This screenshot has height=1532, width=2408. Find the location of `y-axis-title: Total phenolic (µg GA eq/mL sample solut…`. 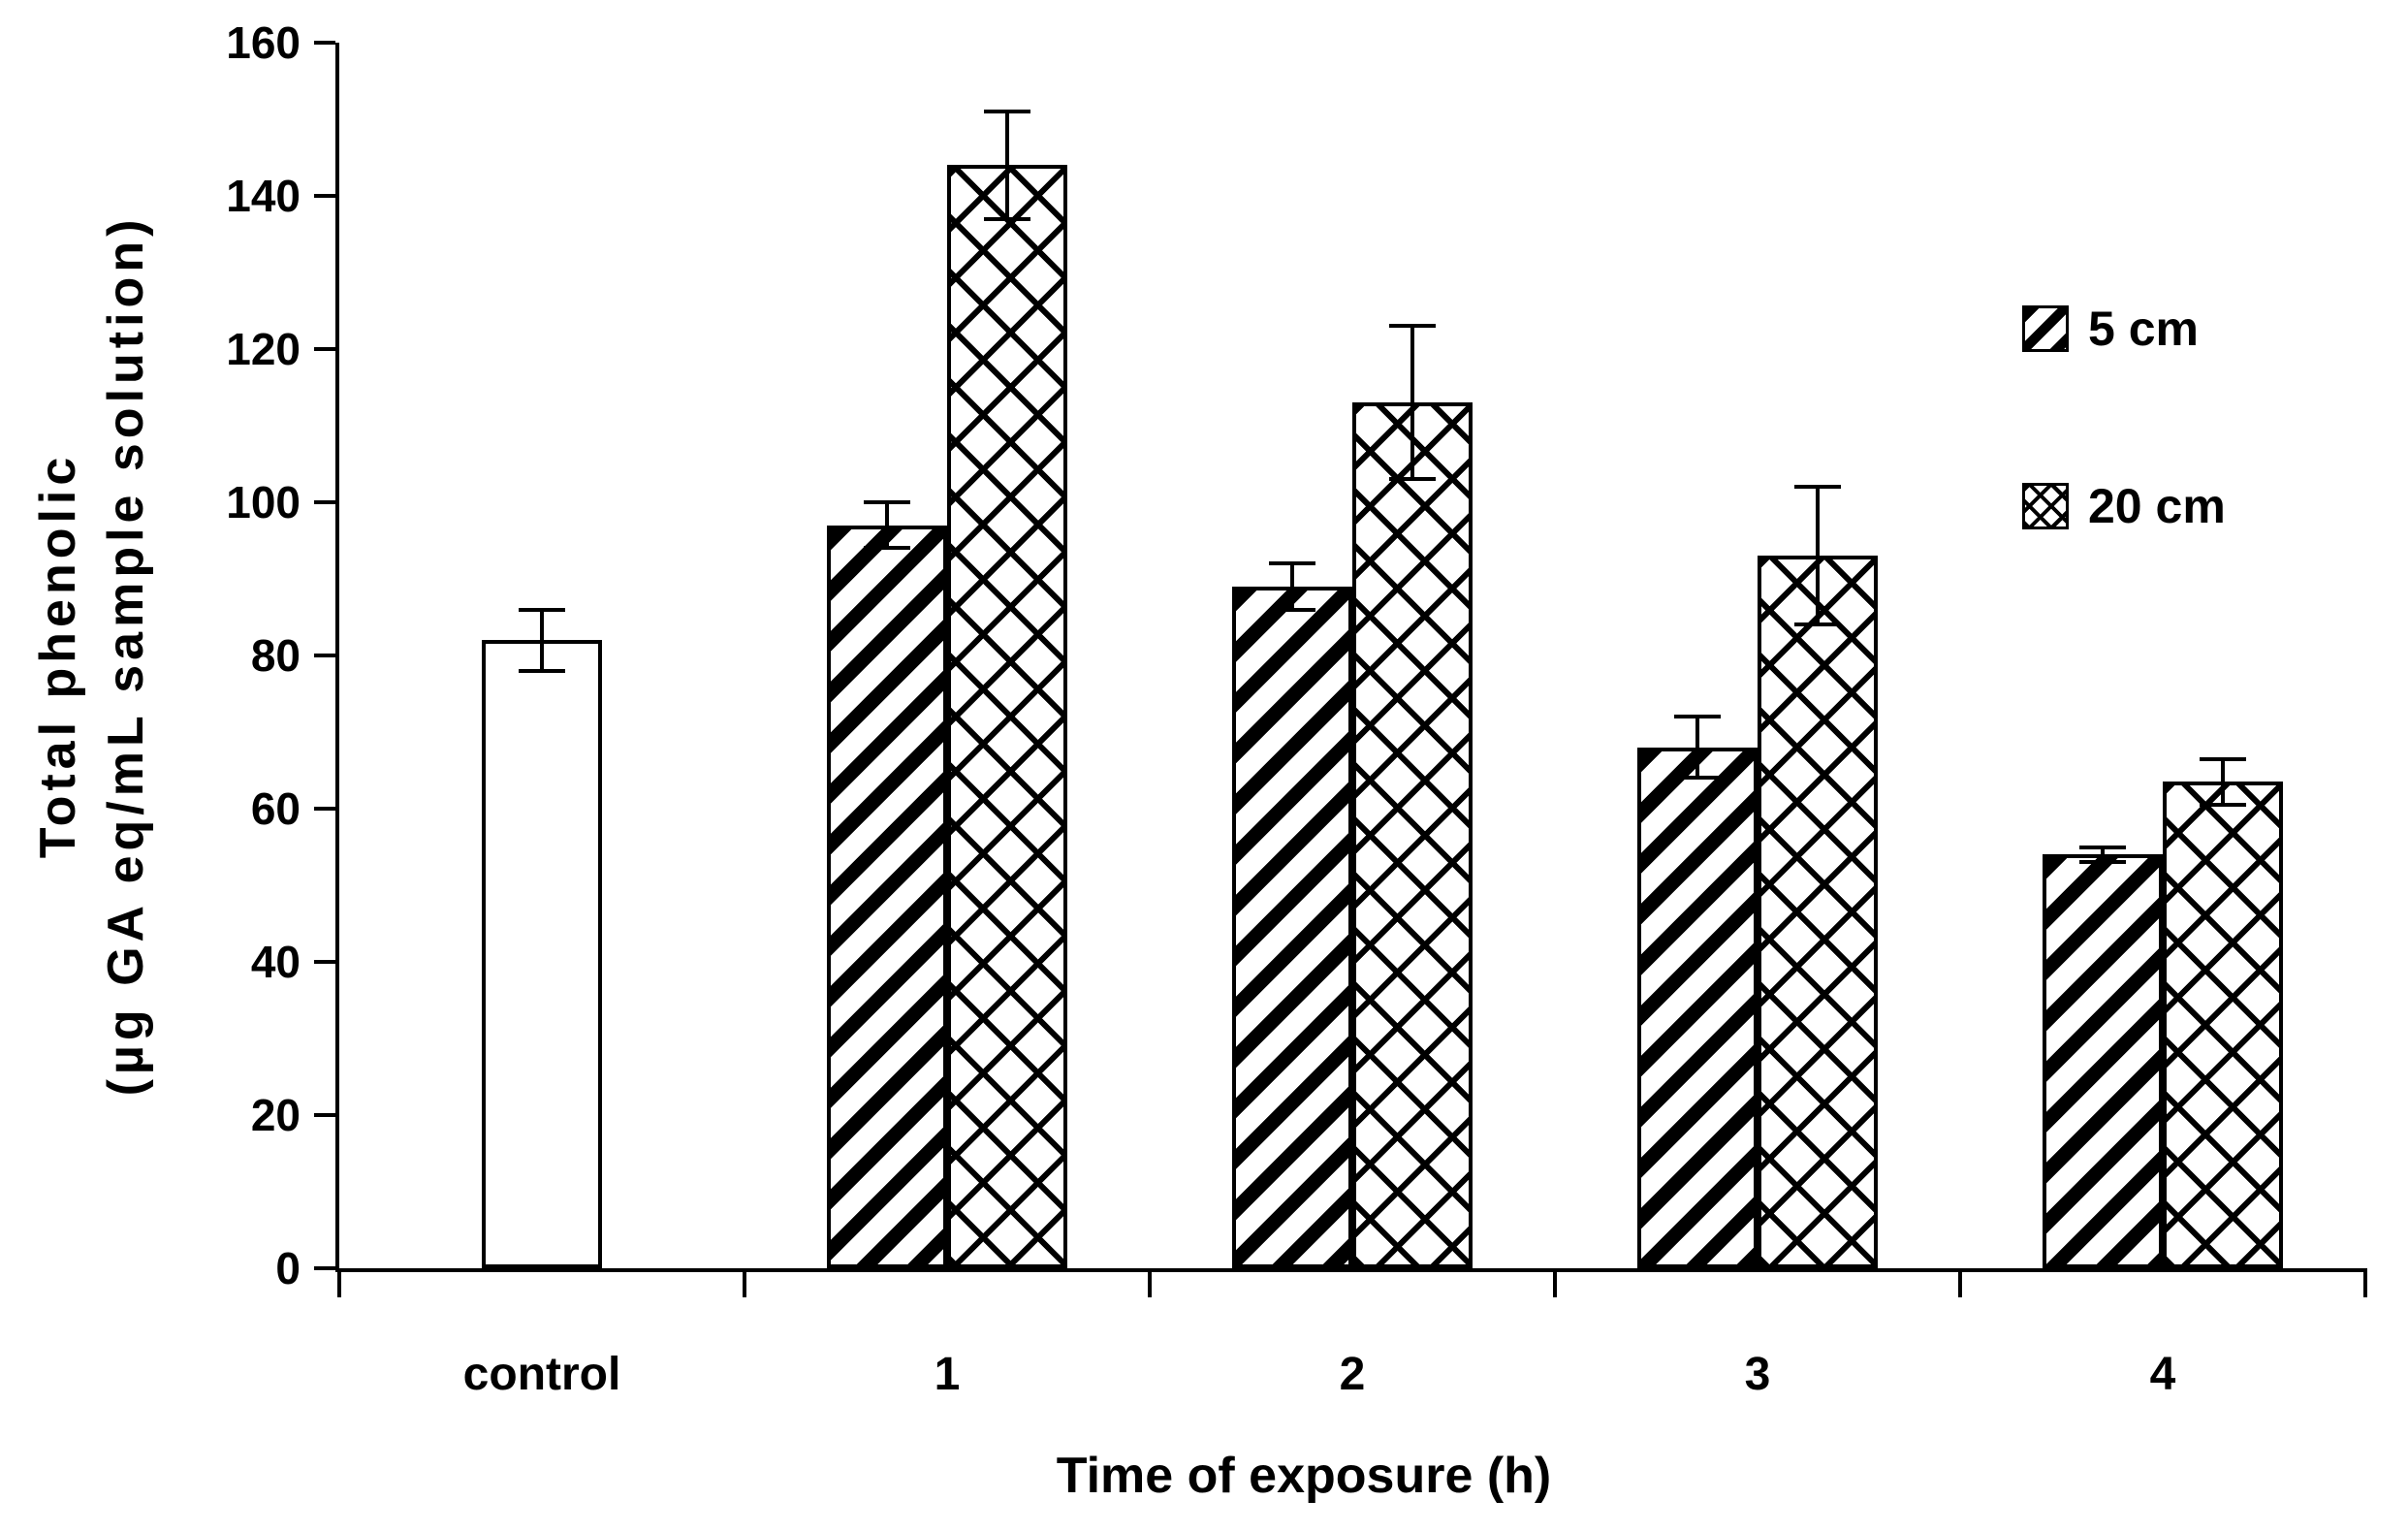

y-axis-title: Total phenolic (µg GA eq/mL sample solut… is located at coordinates (92, 656).